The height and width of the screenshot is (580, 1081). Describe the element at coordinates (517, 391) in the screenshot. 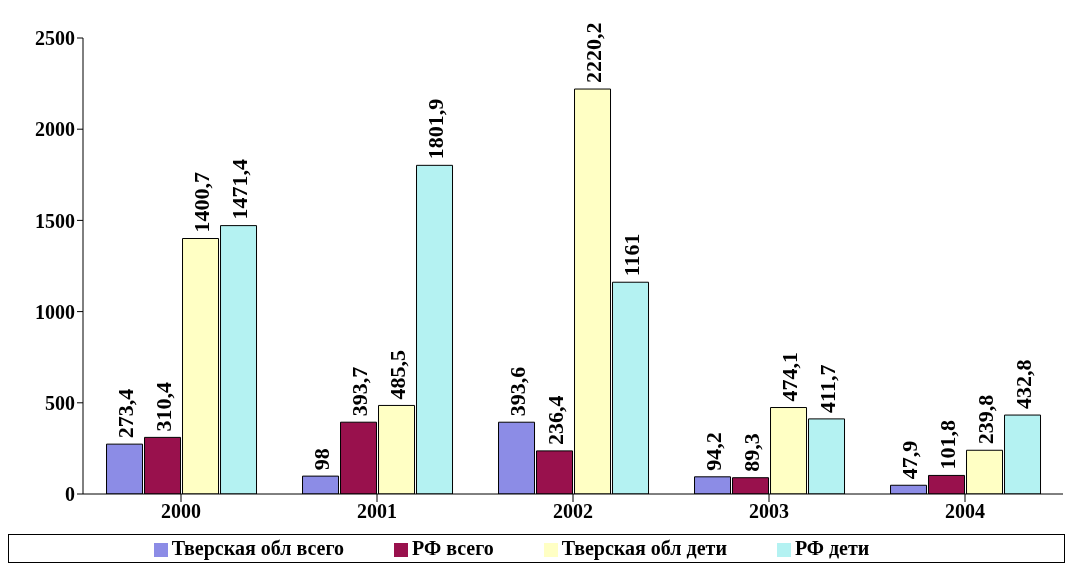

I see `data-label: 393,6` at that location.